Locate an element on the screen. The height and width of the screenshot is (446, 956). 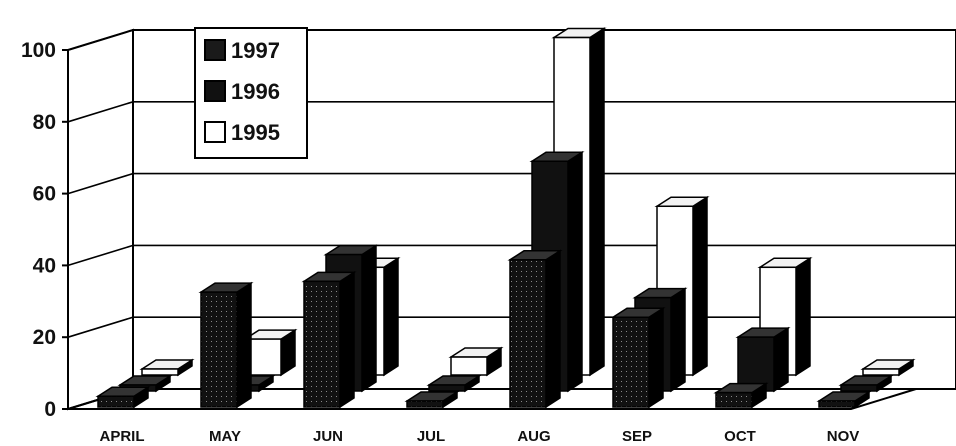
bar-1996-jul is located at coordinates (454, 383).